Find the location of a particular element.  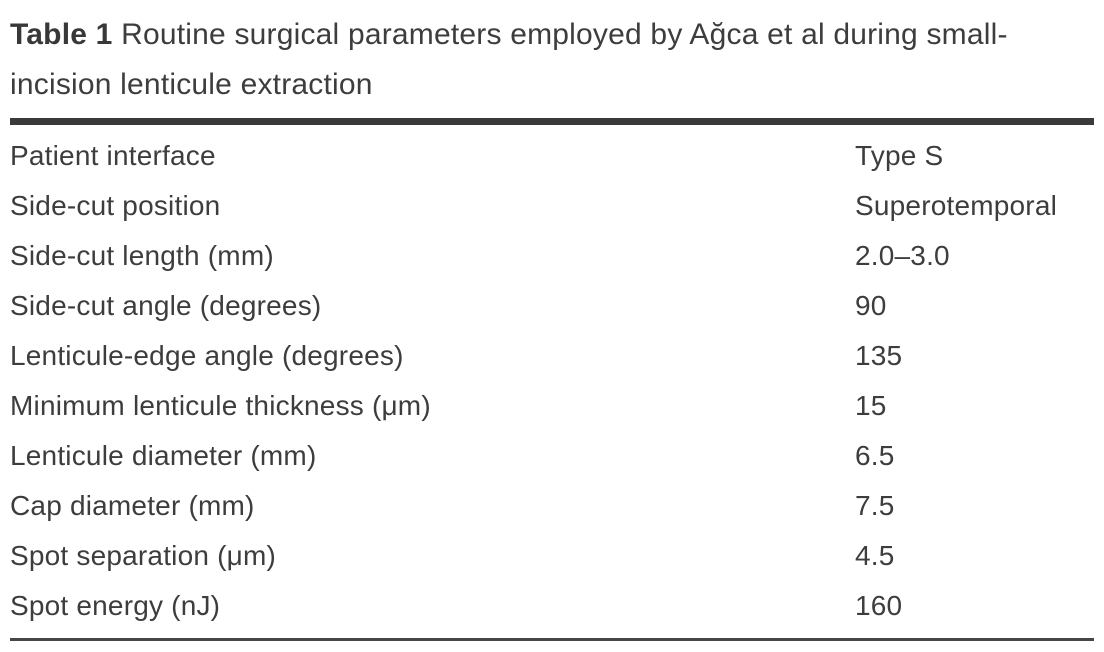

param-cell: Lenticule diameter (mm) is located at coordinates (163, 455).